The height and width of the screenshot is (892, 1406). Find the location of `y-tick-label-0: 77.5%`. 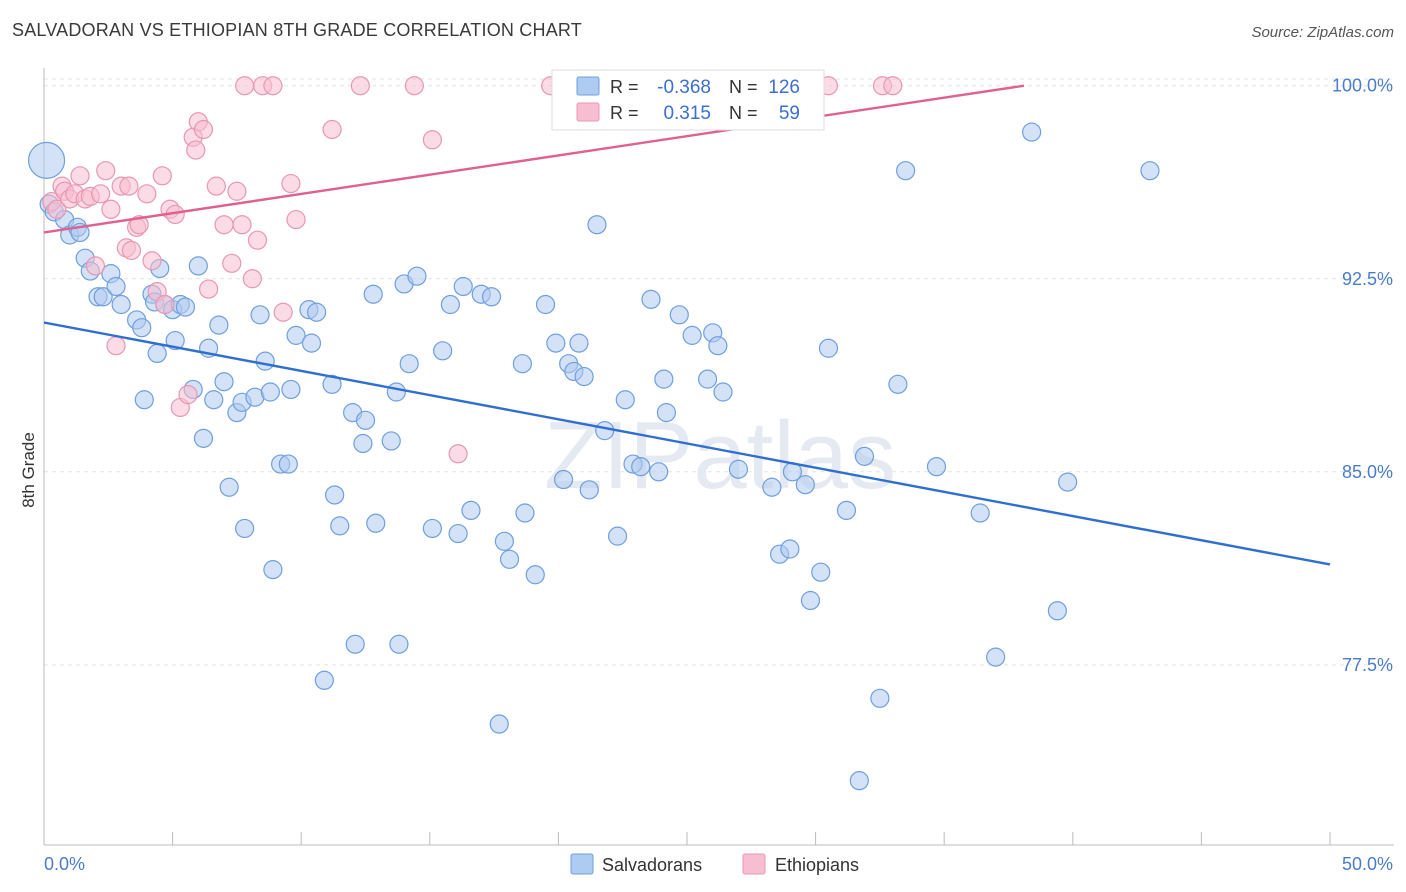

y-tick-label-0: 77.5% is located at coordinates (1367, 665).